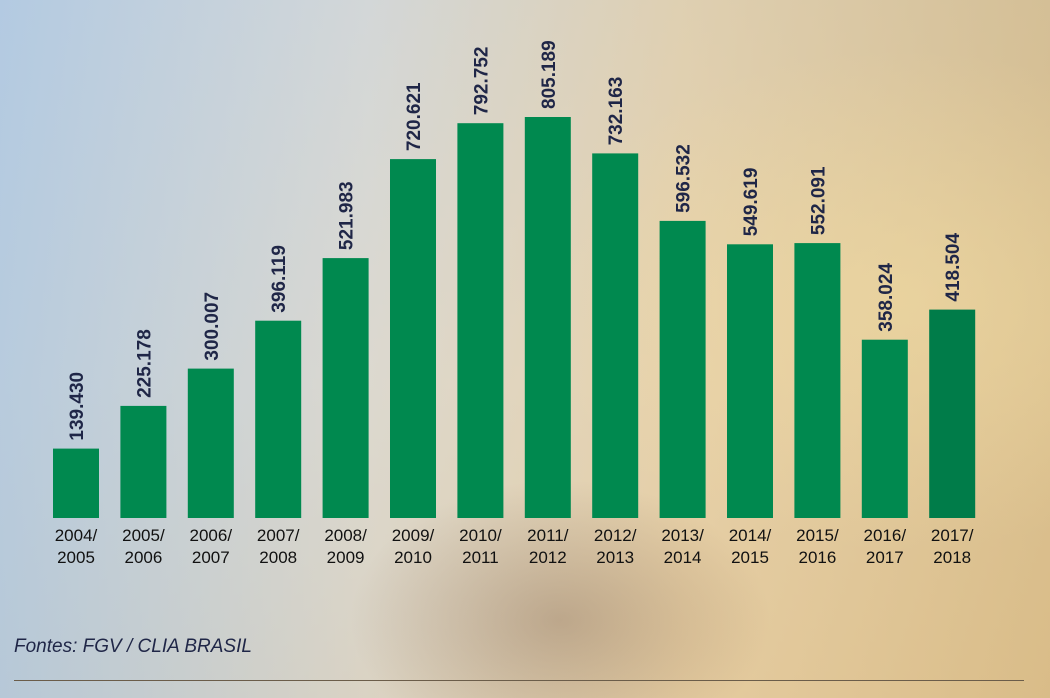 This screenshot has width=1050, height=698. I want to click on x-tick-label: 2013/2014, so click(682, 546).